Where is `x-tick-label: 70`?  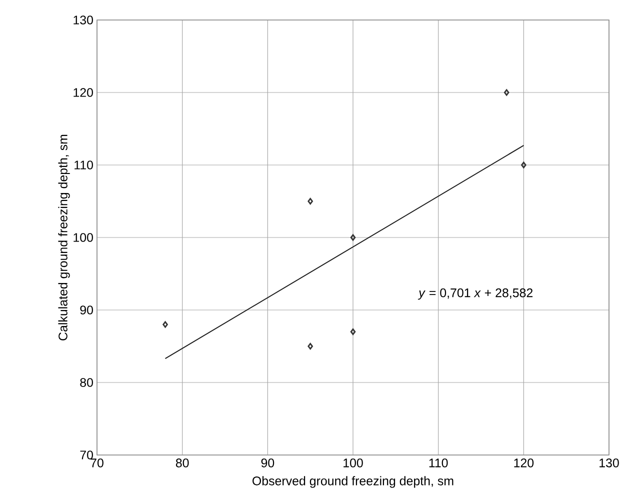
x-tick-label: 70 is located at coordinates (97, 463).